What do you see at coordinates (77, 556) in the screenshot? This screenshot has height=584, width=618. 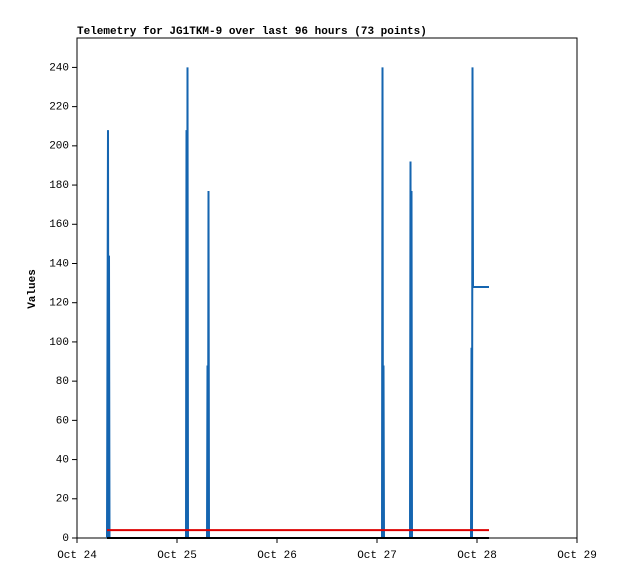 I see `x-tick-label: Oct 24` at bounding box center [77, 556].